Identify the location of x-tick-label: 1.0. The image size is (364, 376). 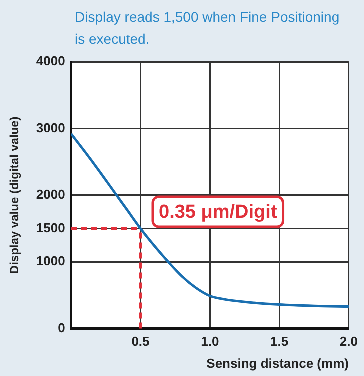
(210, 342).